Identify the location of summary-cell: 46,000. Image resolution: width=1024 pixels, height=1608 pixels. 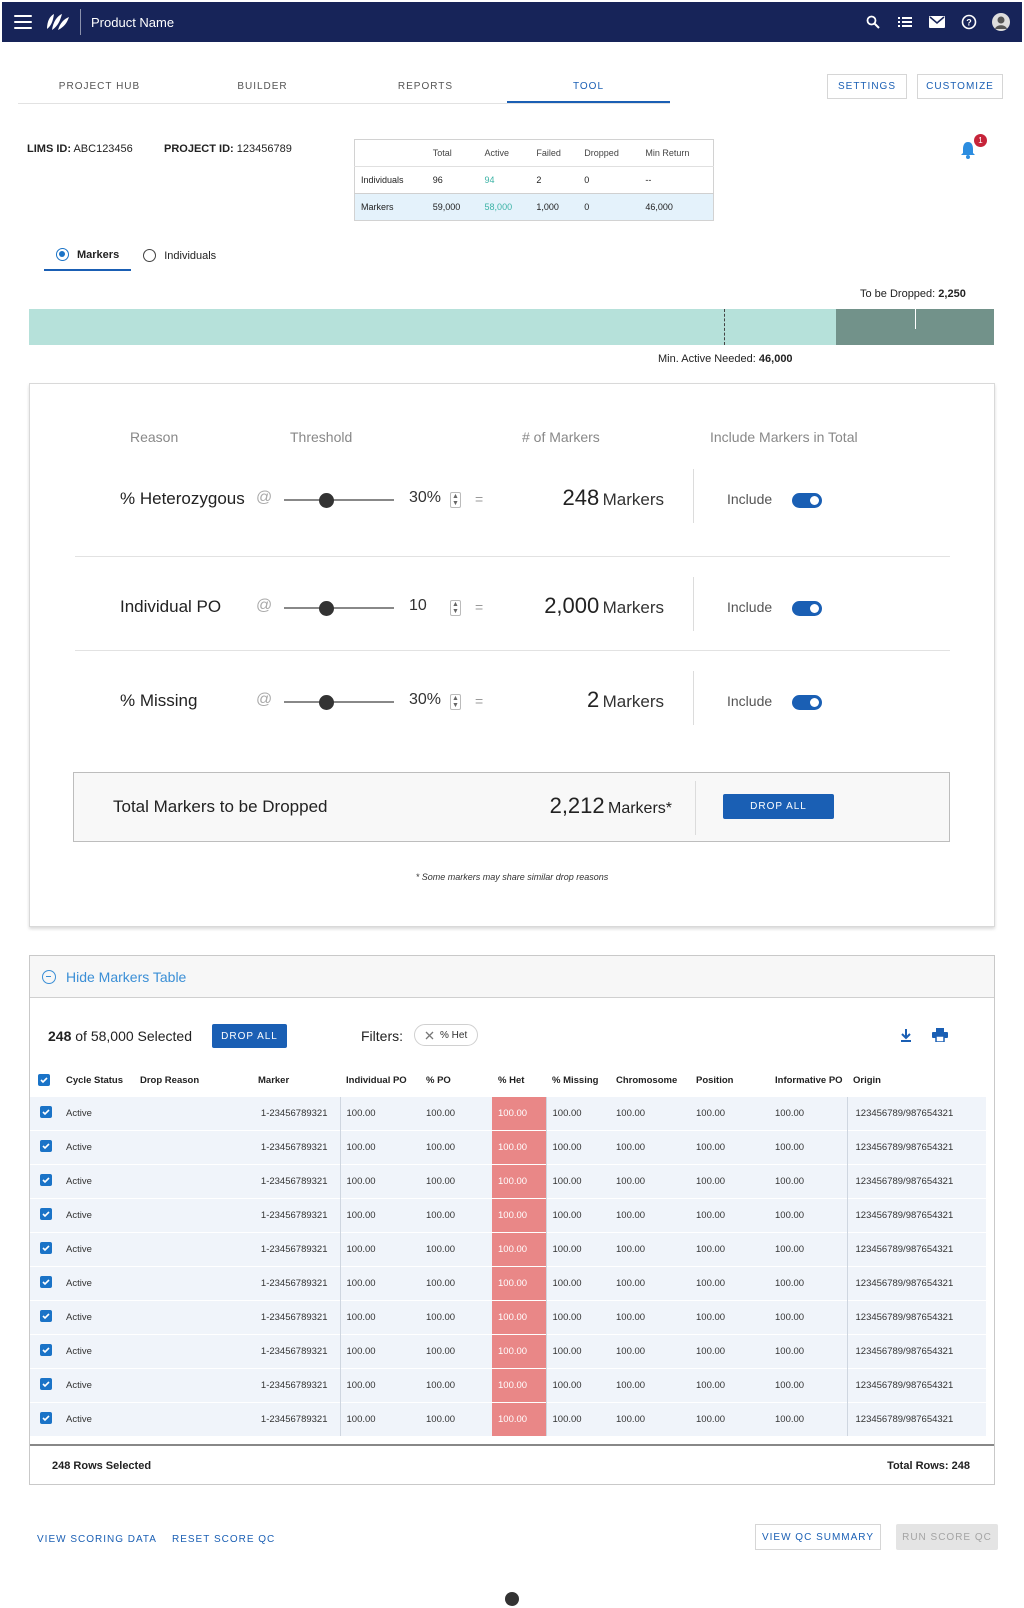
(676, 207).